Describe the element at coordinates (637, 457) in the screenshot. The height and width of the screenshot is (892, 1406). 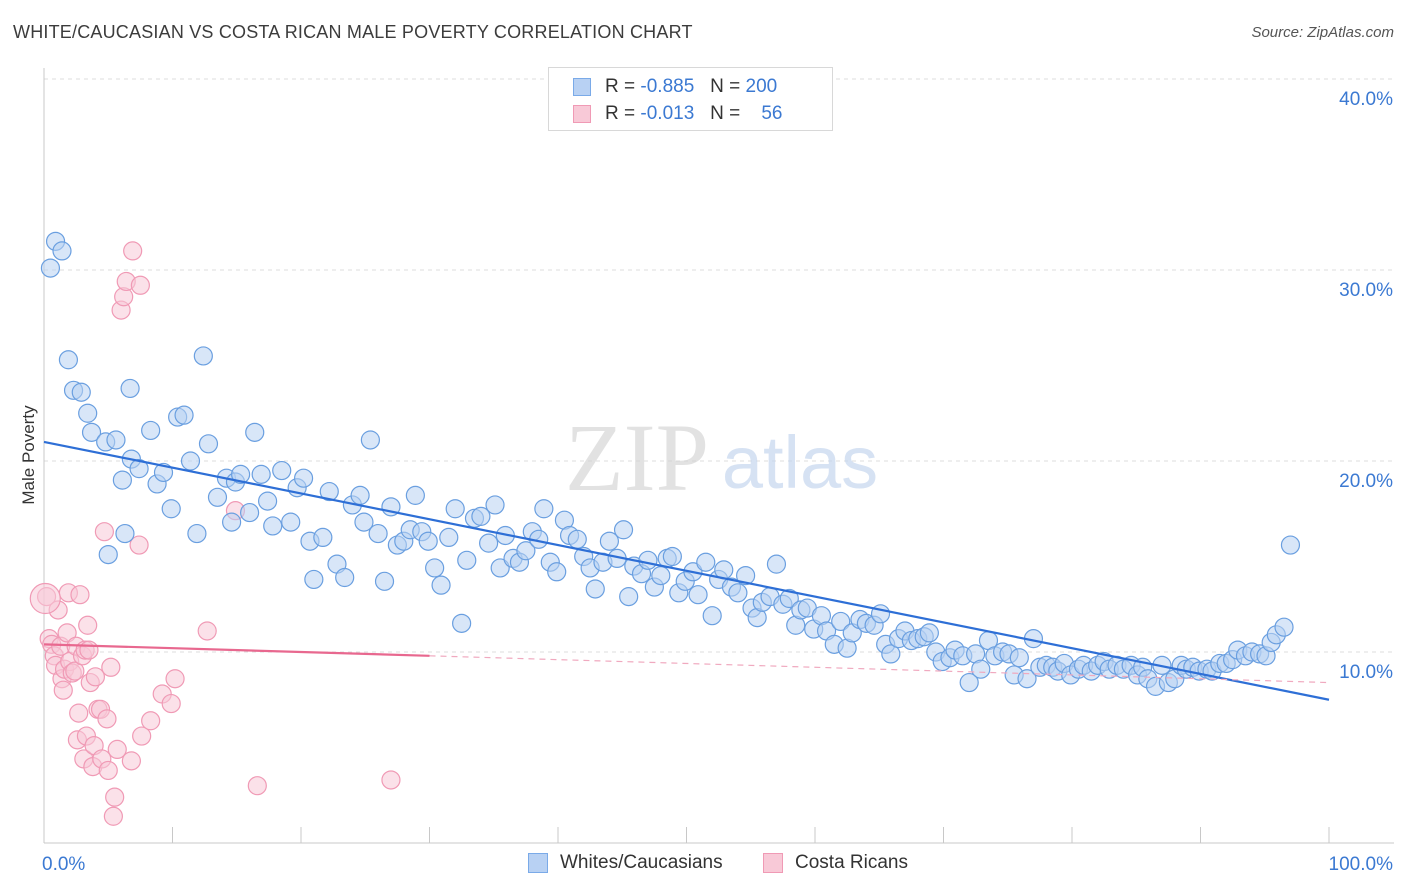
I see `watermark-zip: ZIP` at that location.